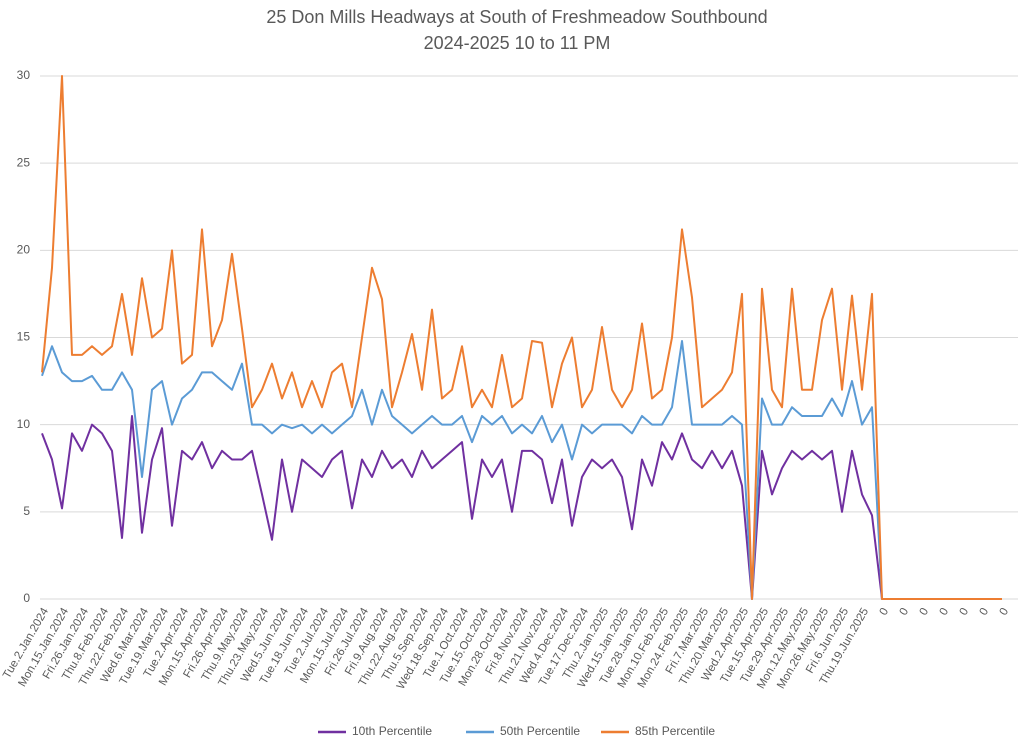  Describe the element at coordinates (517, 43) in the screenshot. I see `chart-subtitle: 2024-2025 10 to 11 PM` at that location.